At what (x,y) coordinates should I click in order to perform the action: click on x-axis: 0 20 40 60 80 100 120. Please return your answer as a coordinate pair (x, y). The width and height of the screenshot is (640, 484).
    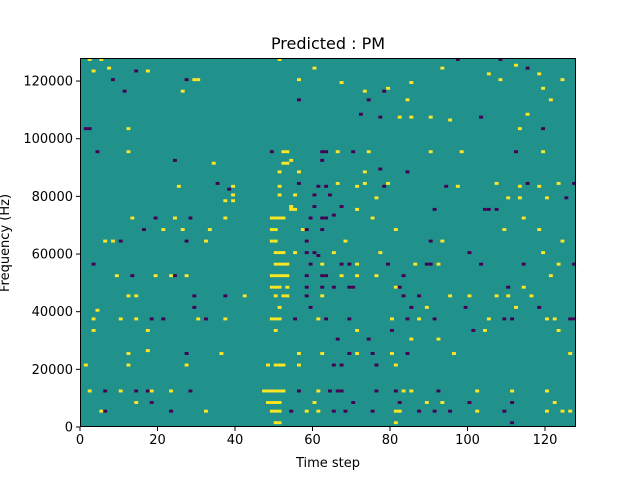
    Looking at the image, I should click on (316, 437).